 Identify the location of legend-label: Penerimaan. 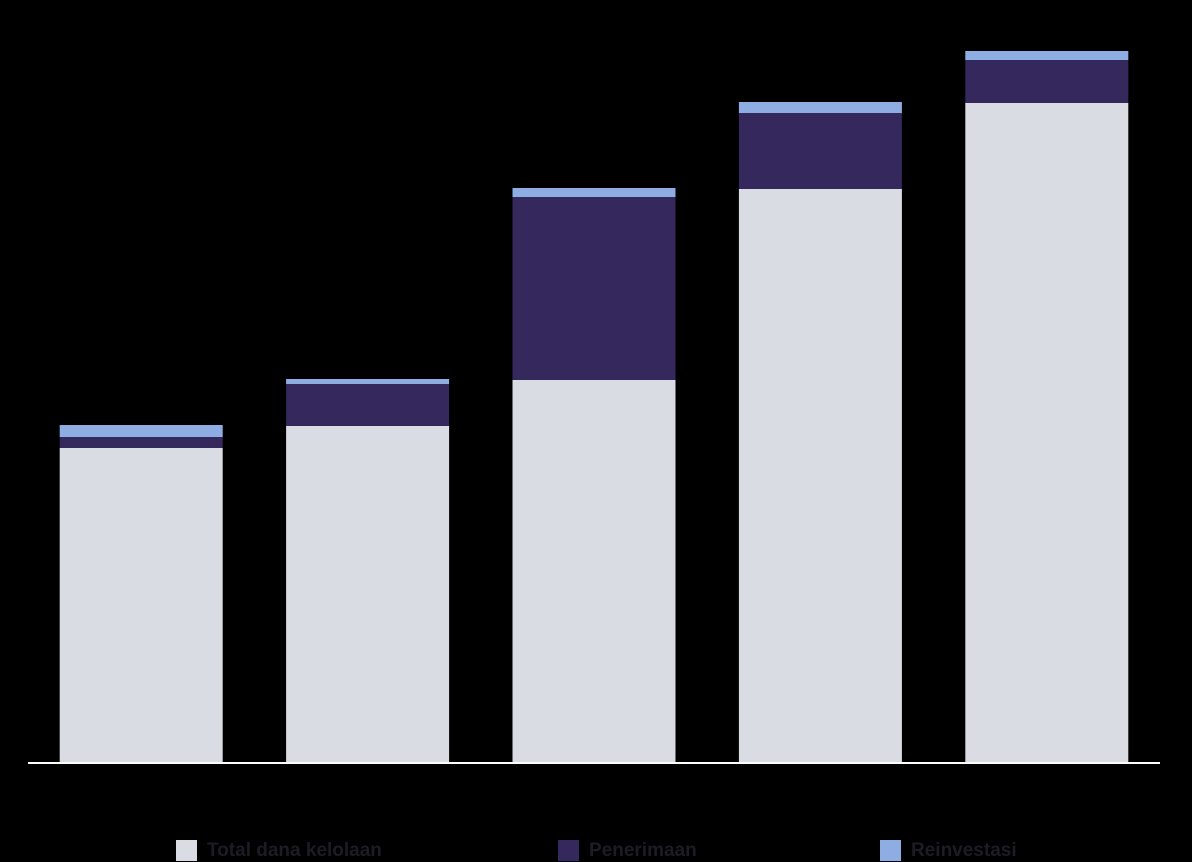
(643, 850).